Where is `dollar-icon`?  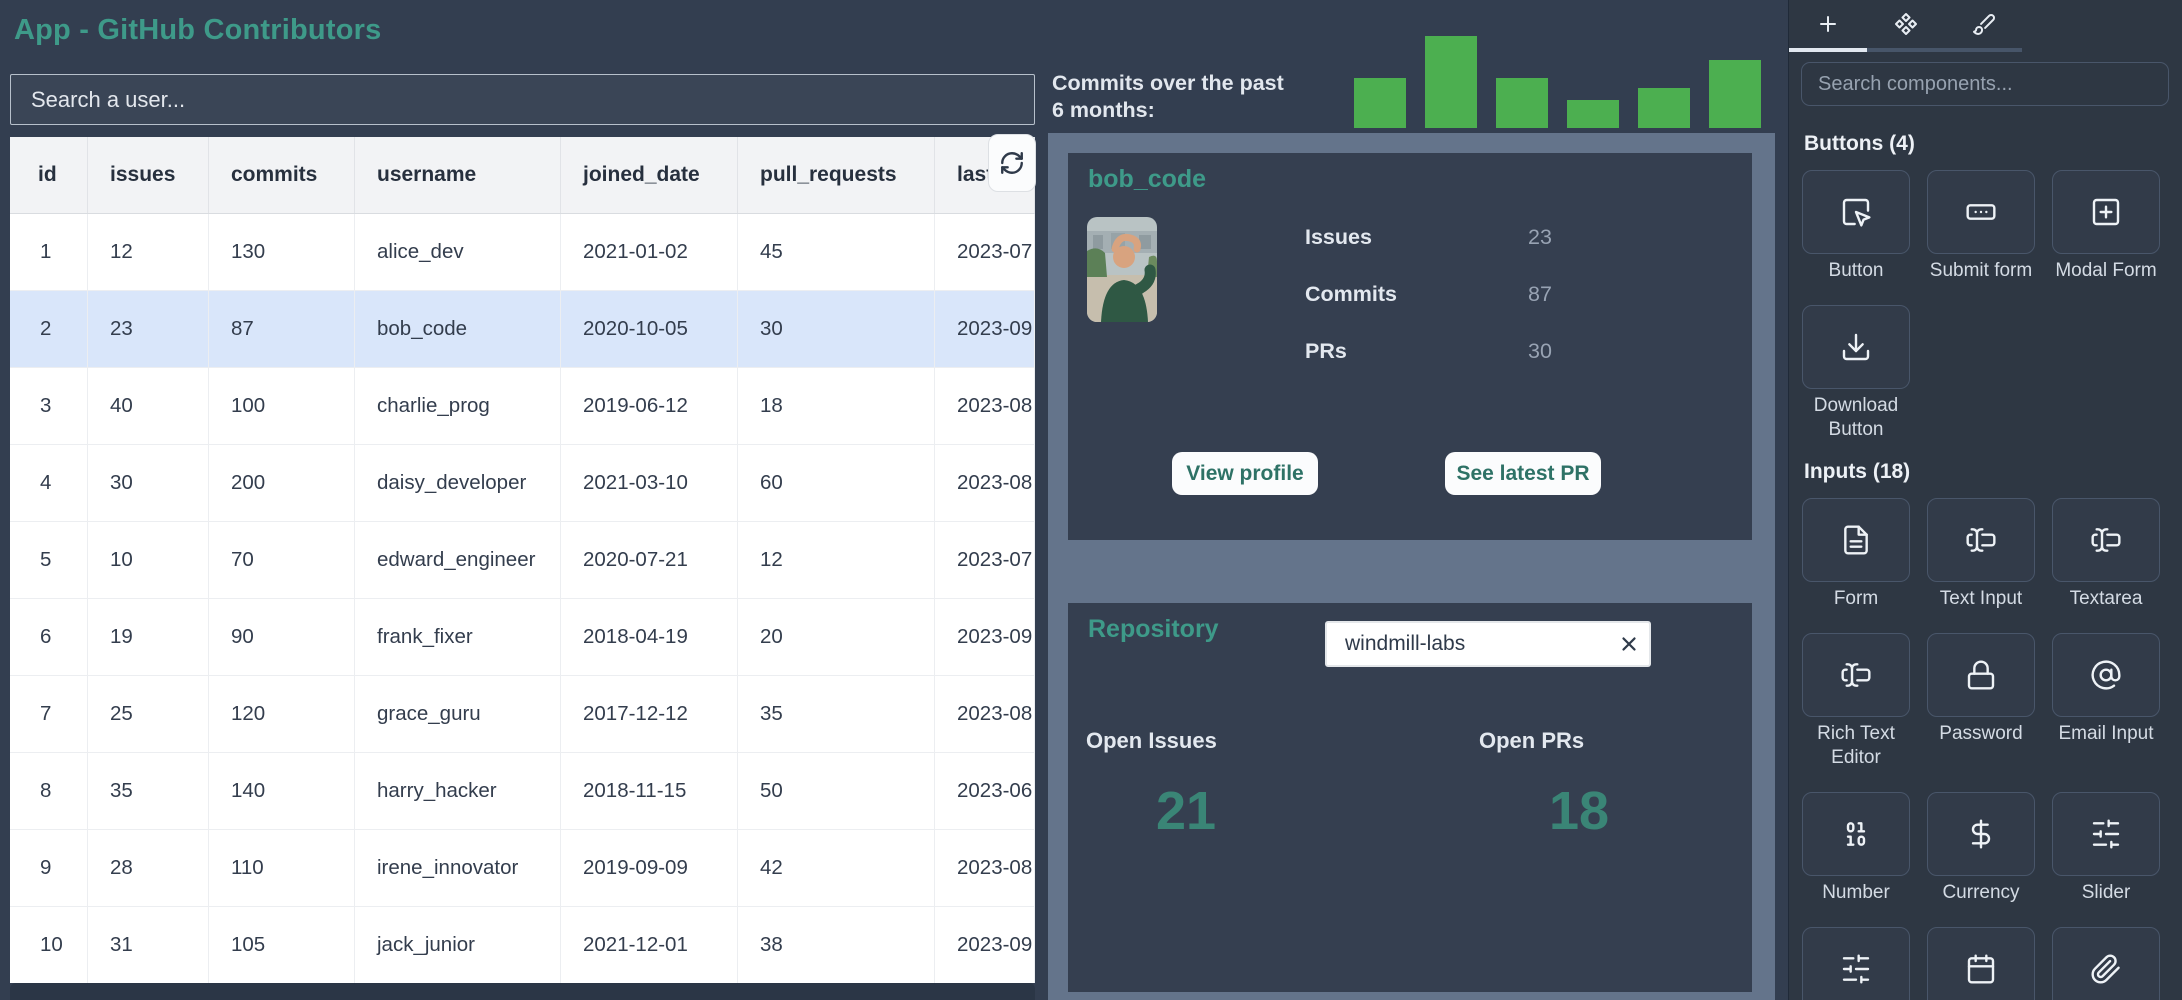
dollar-icon is located at coordinates (1981, 834).